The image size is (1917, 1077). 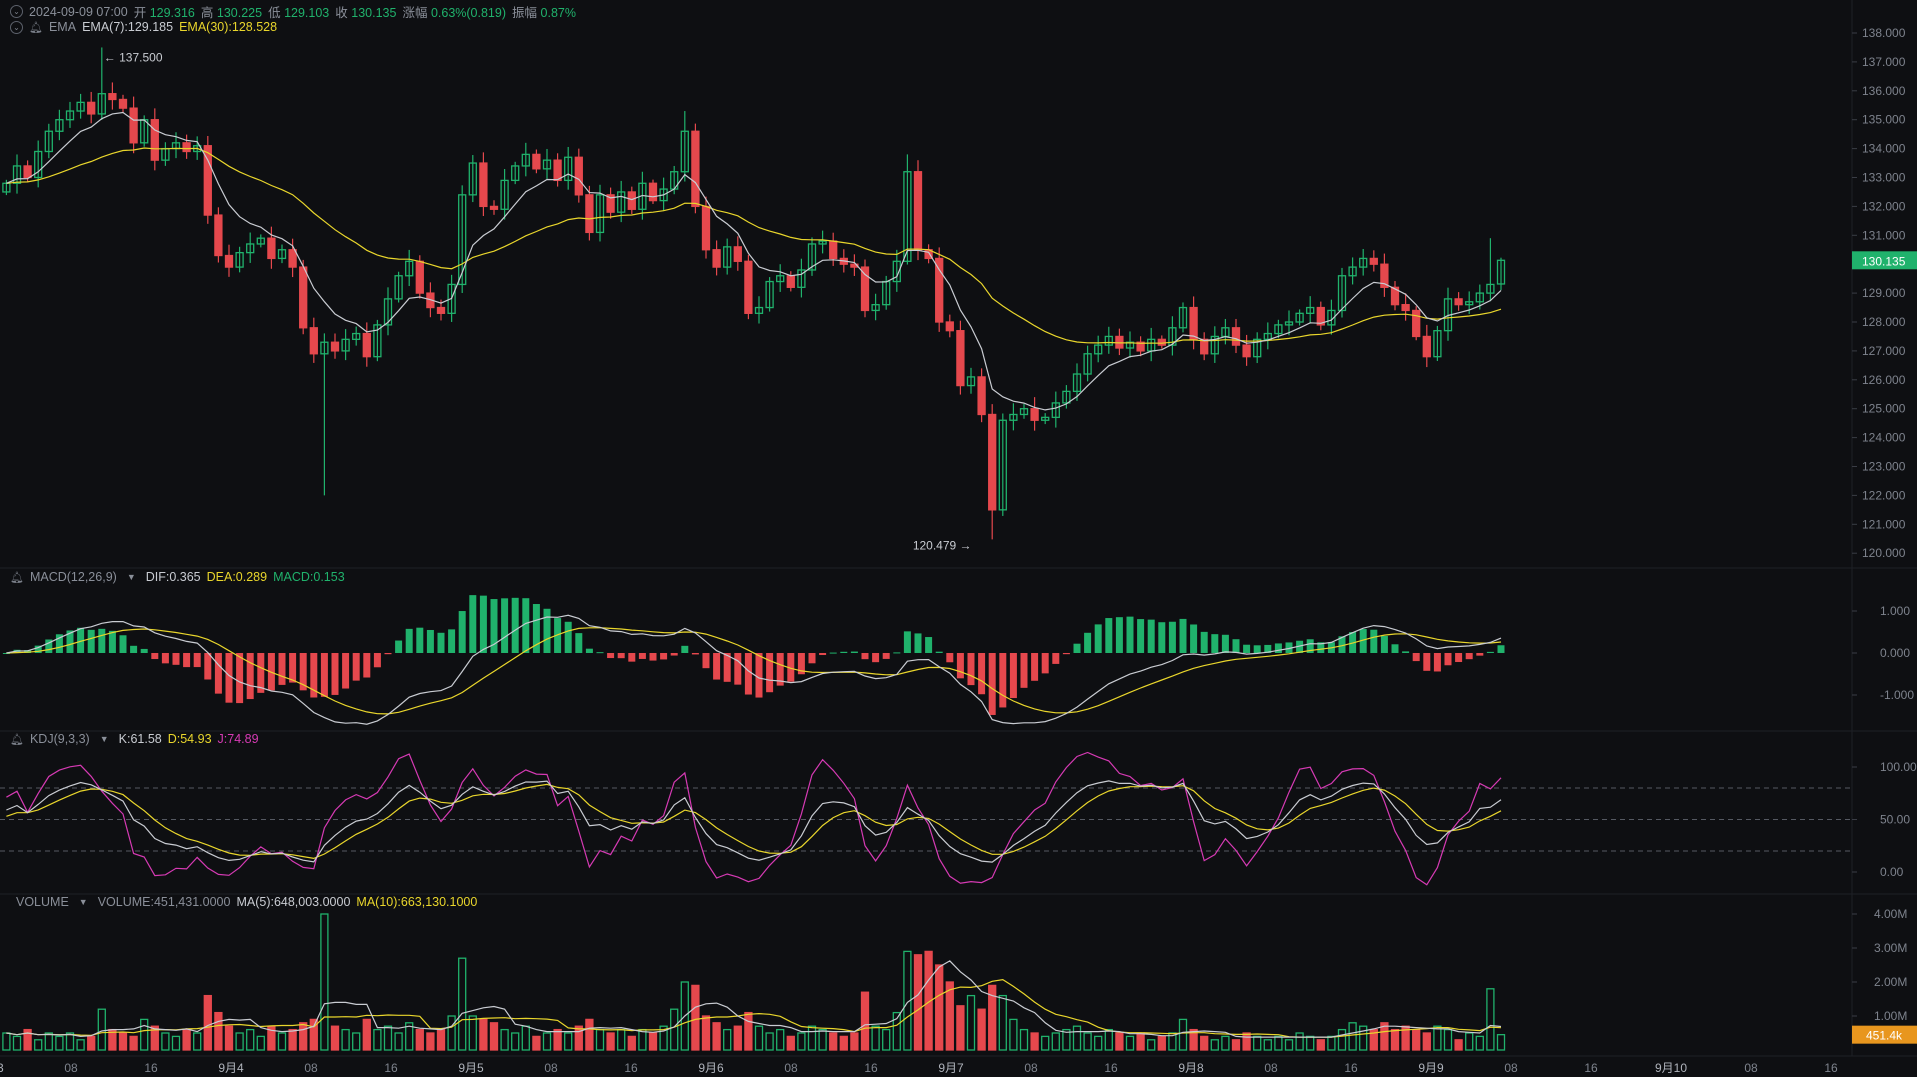 I want to click on time-axis-label: 9月6, so click(x=711, y=1068).